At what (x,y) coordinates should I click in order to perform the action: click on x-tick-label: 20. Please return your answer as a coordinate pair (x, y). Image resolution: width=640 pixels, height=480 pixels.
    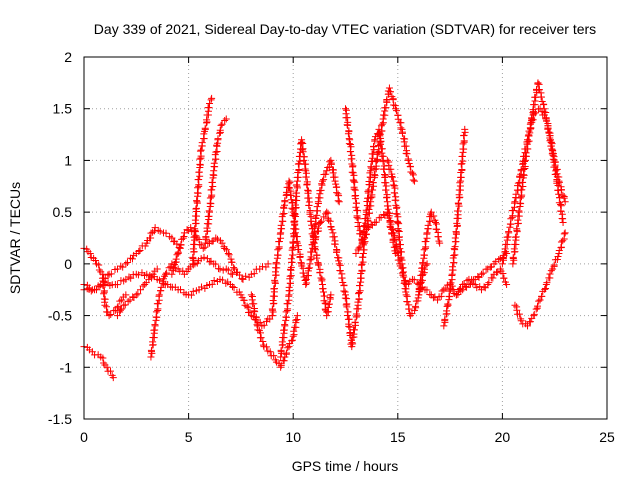
    Looking at the image, I should click on (503, 437).